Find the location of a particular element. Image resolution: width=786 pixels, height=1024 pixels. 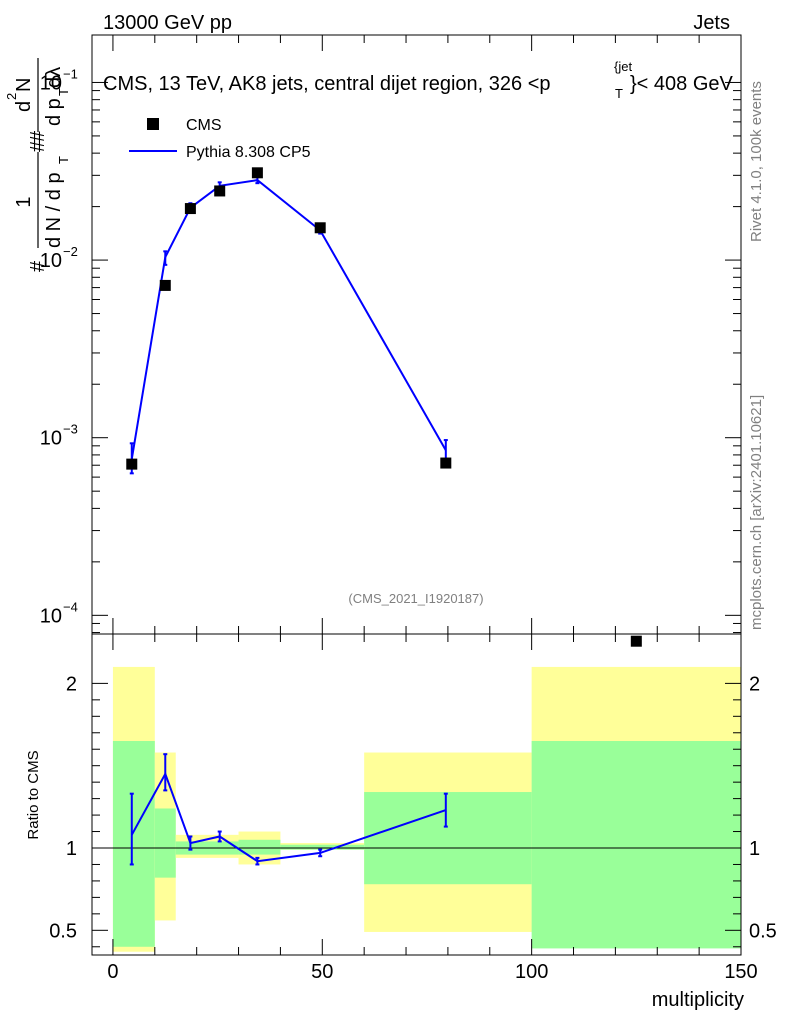

y-tick-label-exponent: −3 is located at coordinates (70, 429).